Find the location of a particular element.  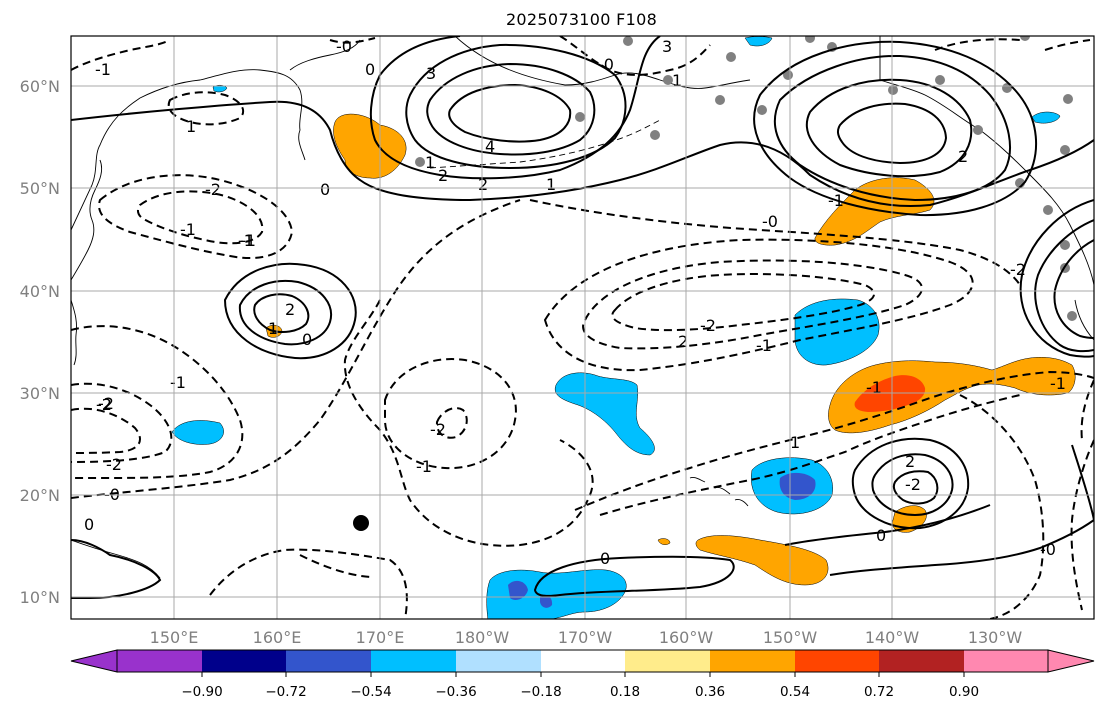

shading-darkblue is located at coordinates (797, 486).